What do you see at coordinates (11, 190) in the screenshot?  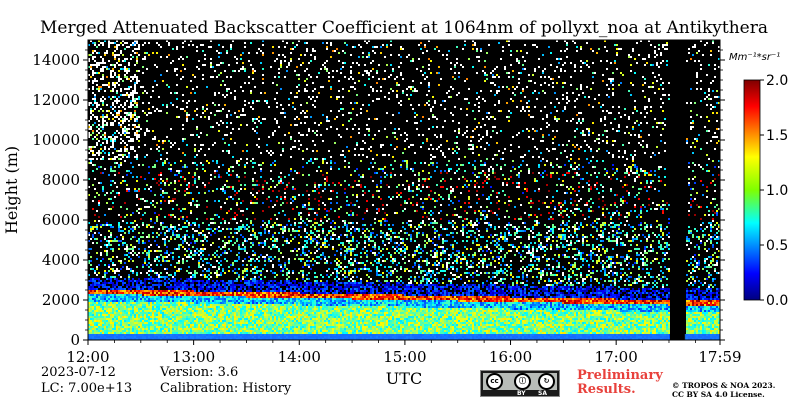 I see `y-axis-label: Height (m)` at bounding box center [11, 190].